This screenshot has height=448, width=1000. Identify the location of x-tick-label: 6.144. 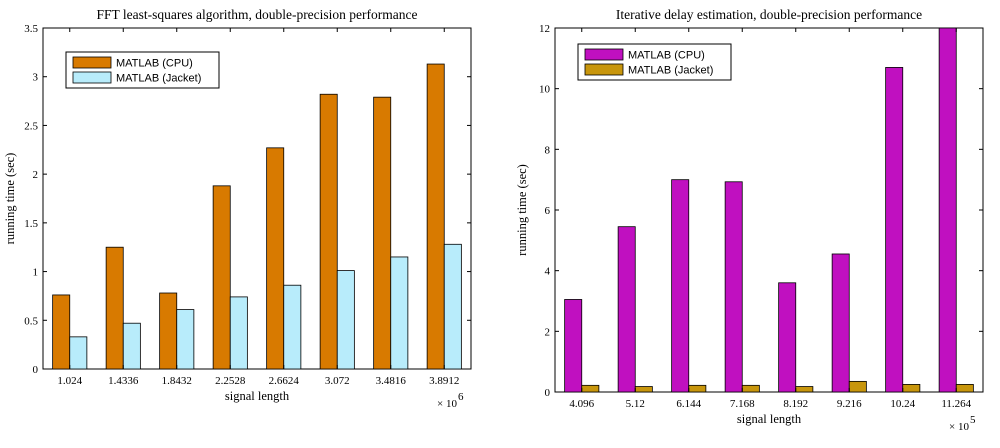
(688, 404).